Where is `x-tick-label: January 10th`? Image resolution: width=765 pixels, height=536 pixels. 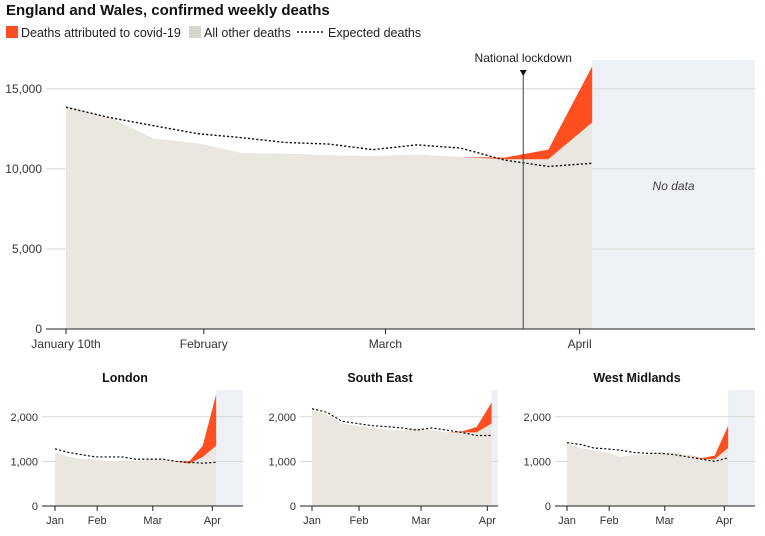
x-tick-label: January 10th is located at coordinates (65, 344).